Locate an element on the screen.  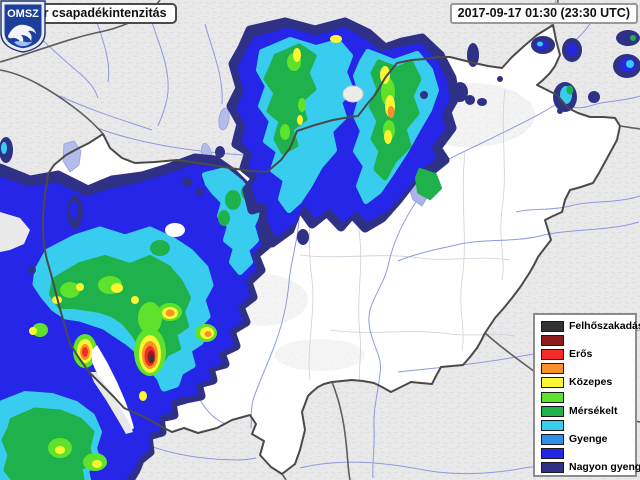
legend-label: Közepes is located at coordinates (591, 382).